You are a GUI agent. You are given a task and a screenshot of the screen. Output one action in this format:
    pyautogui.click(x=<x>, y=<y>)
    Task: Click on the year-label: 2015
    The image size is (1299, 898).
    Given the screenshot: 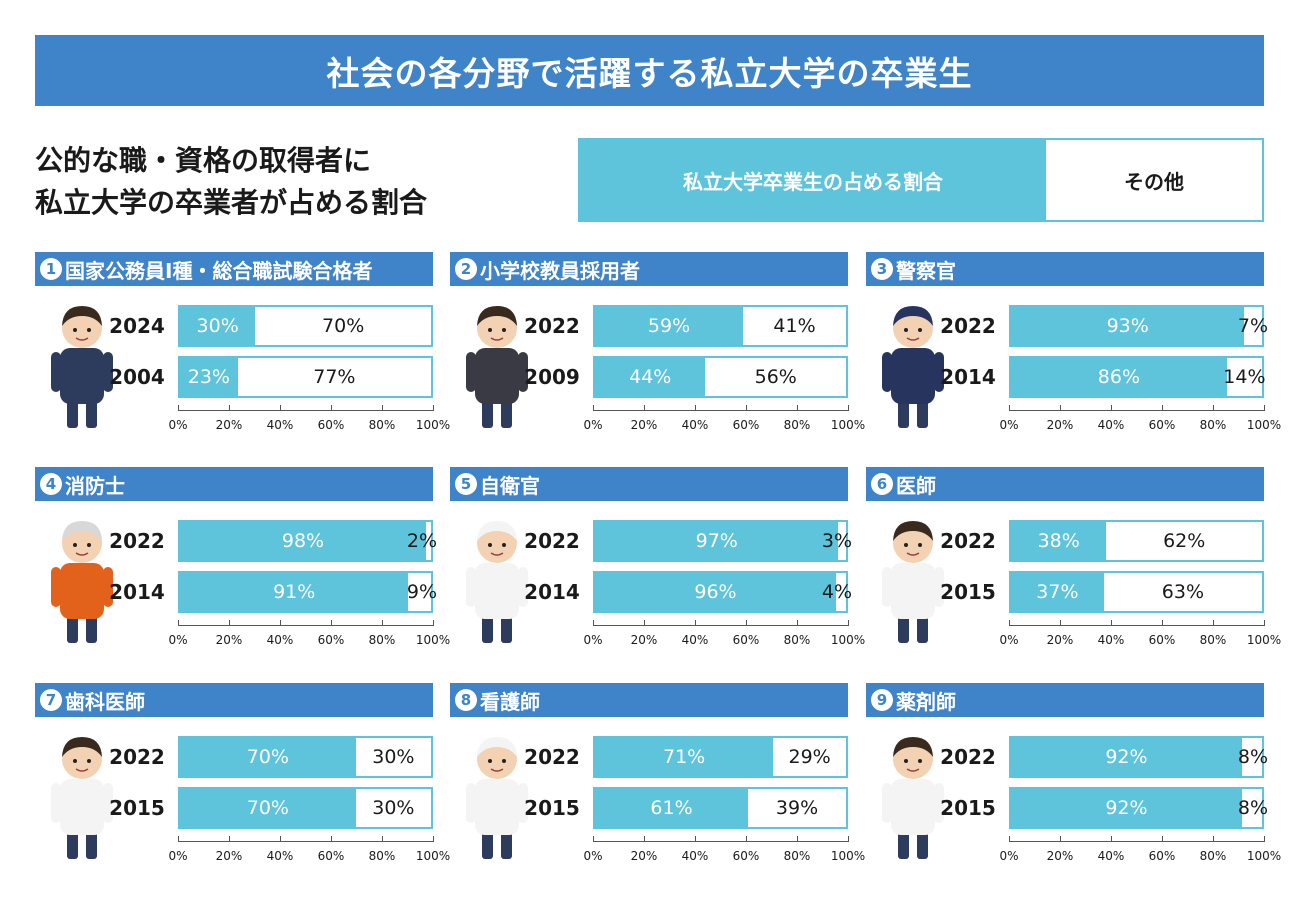 What is the action you would take?
    pyautogui.click(x=968, y=808)
    